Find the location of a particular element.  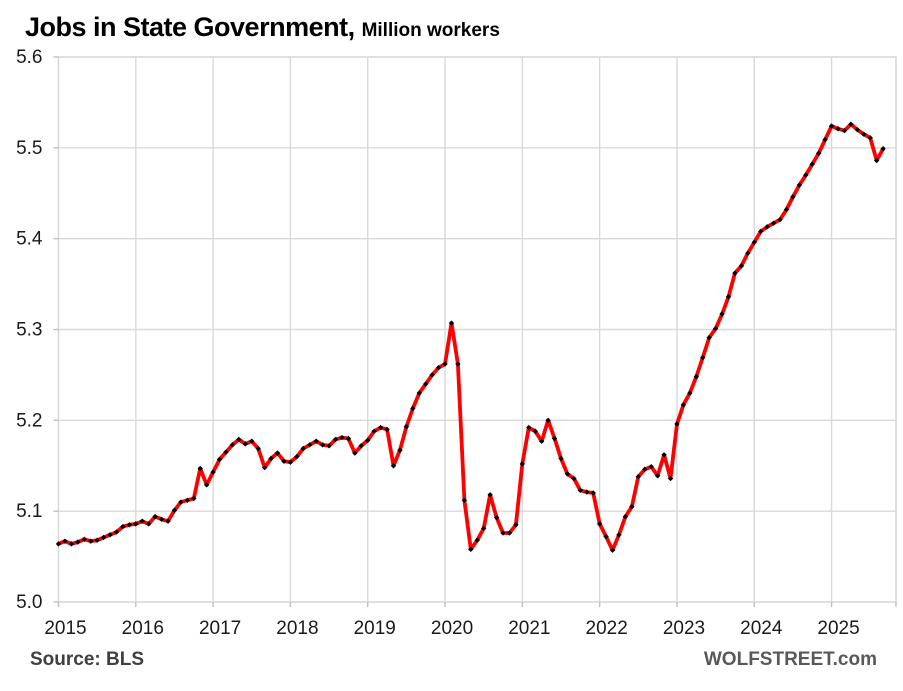

x-axis-tick-label: 2024 is located at coordinates (761, 628).